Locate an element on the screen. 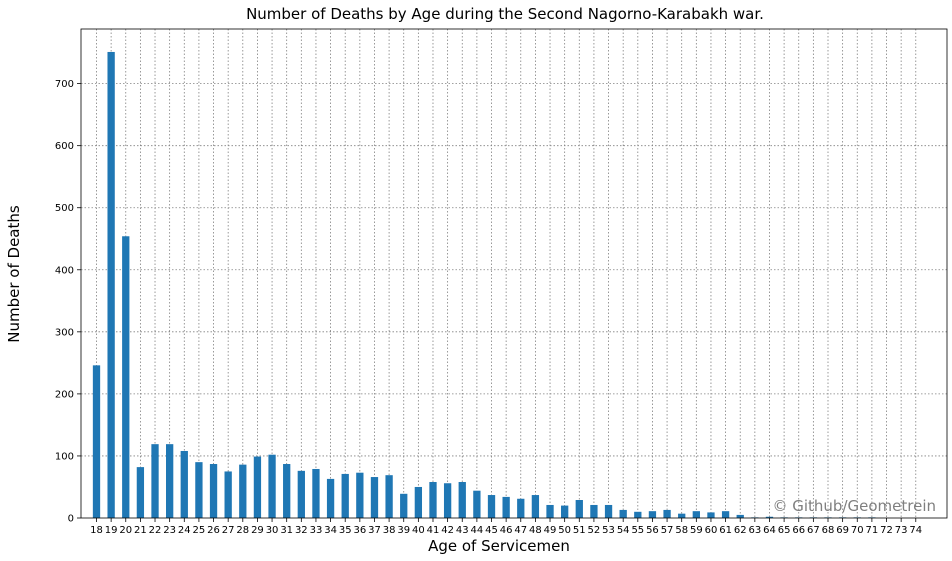 Image resolution: width=952 pixels, height=561 pixels. x-tick-label: 63 is located at coordinates (754, 530).